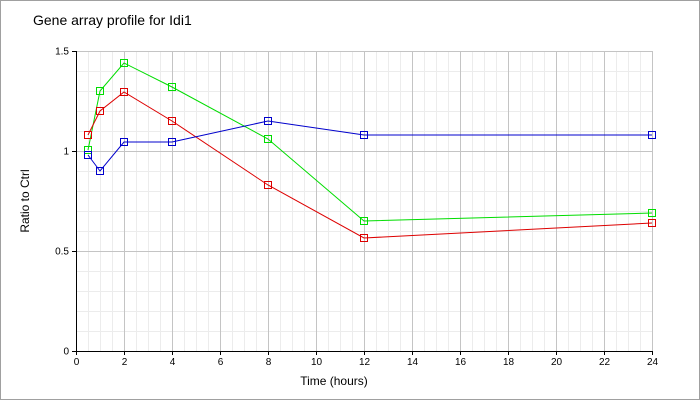  Describe the element at coordinates (62, 252) in the screenshot. I see `y-tick-label: 0.5` at that location.